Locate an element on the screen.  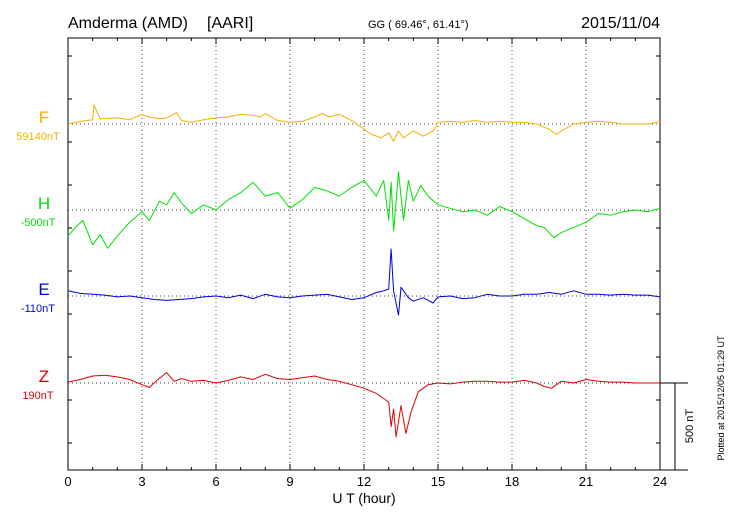
x-axis-label: U T (hour) is located at coordinates (363, 498).